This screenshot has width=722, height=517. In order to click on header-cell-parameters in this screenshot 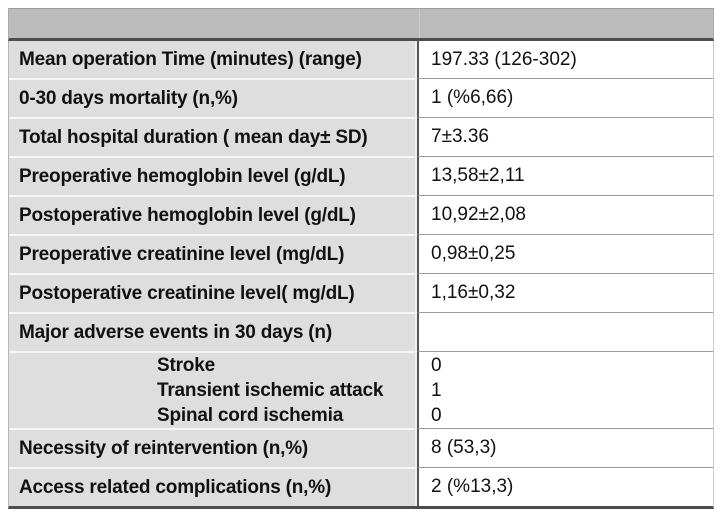, I will do `click(214, 23)`.